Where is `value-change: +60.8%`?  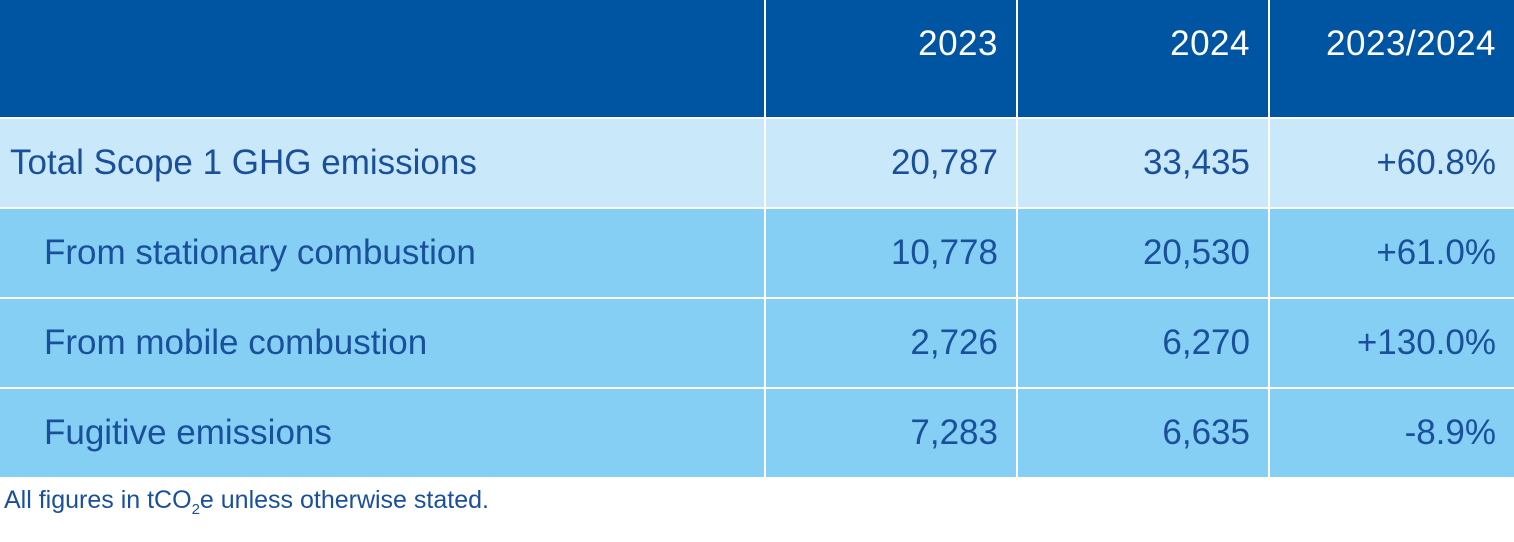
value-change: +60.8% is located at coordinates (1391, 163).